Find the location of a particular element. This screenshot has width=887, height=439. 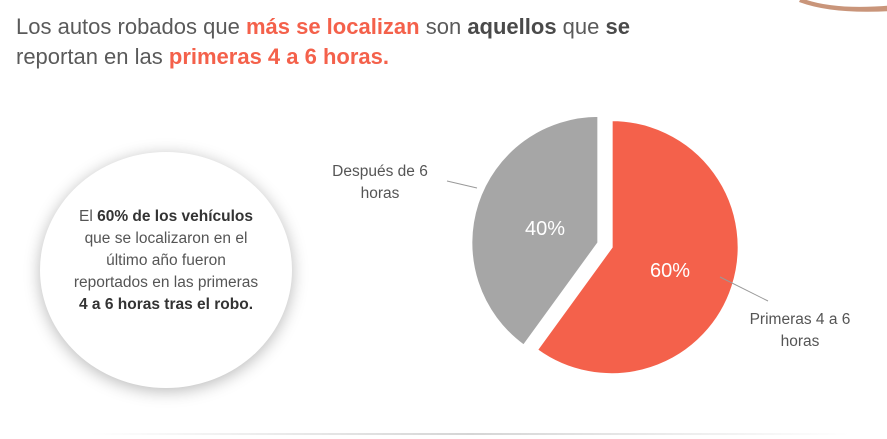

headline-text-3: que is located at coordinates (581, 26).